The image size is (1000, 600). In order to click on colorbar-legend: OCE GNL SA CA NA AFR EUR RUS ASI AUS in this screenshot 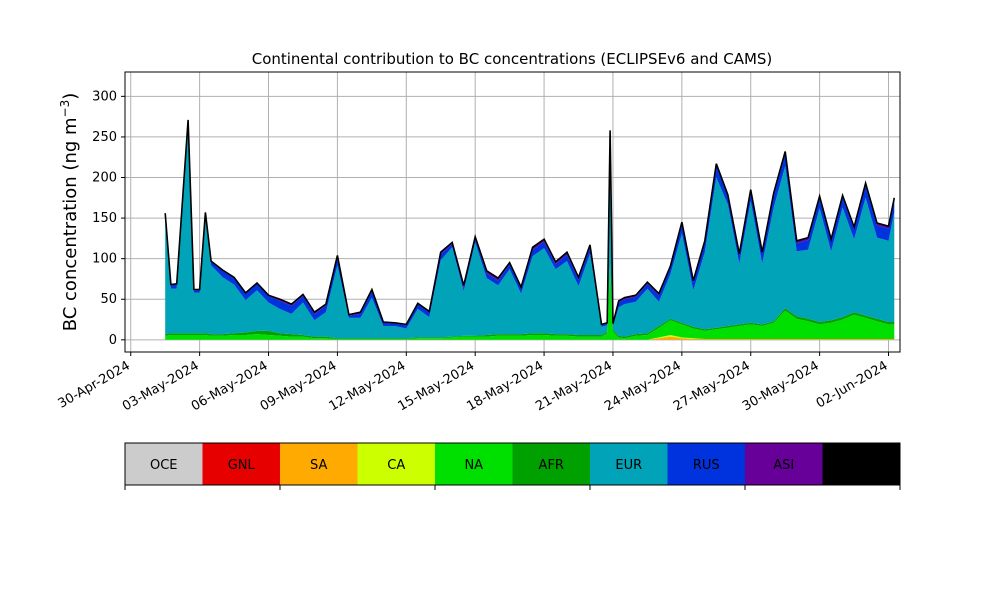, I will do `click(512, 466)`.